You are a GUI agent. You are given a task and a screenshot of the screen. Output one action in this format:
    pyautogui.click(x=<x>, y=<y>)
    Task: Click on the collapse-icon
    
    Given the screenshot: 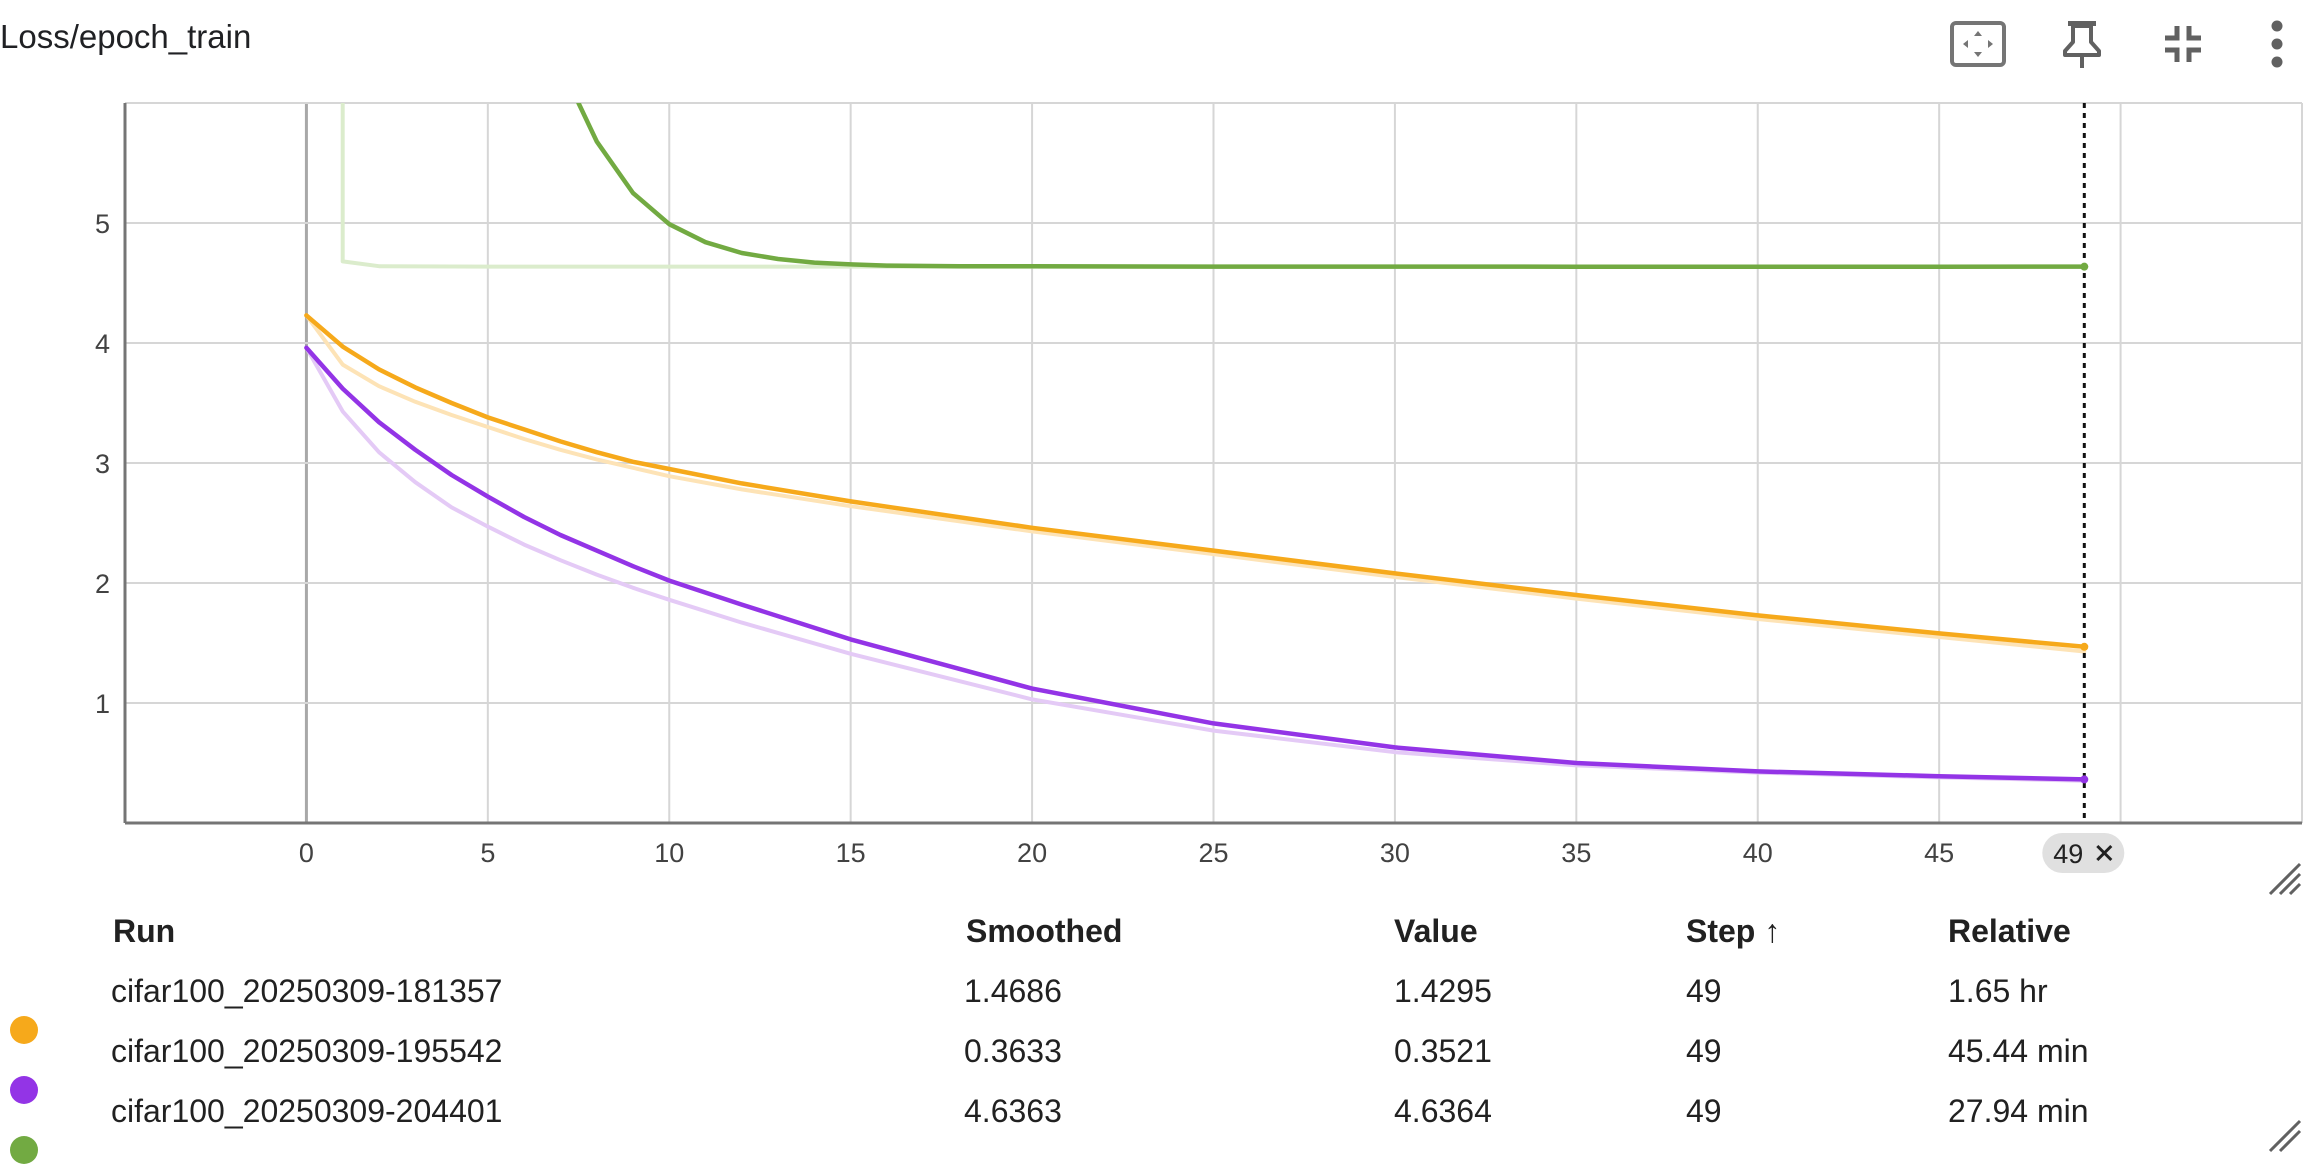 What is the action you would take?
    pyautogui.click(x=2183, y=44)
    